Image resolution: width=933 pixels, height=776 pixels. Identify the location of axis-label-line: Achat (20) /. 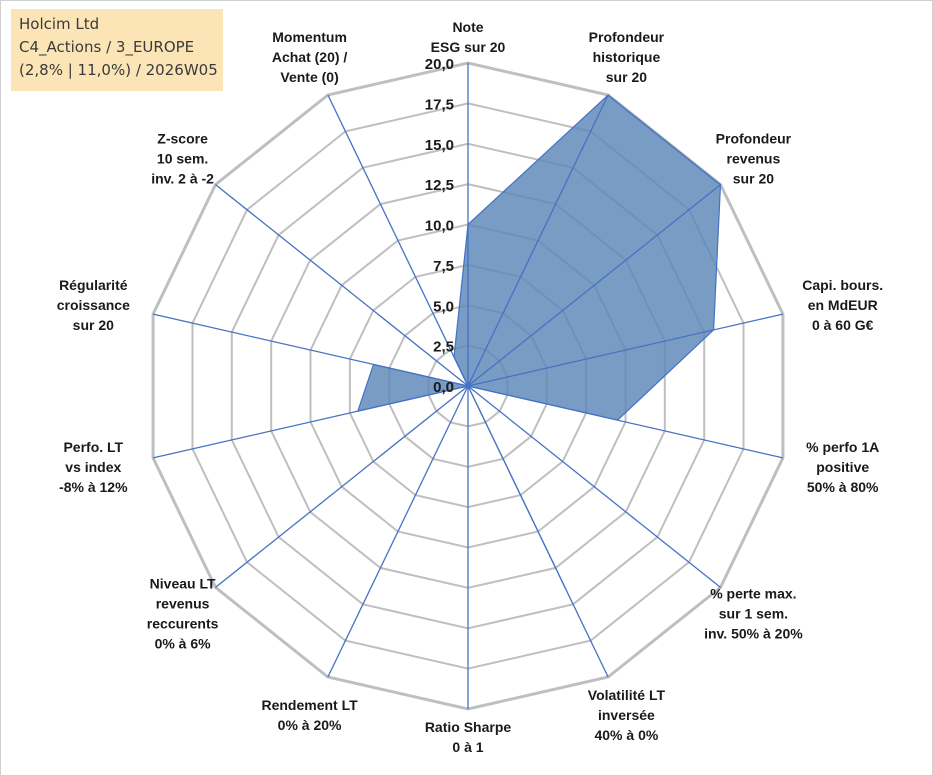
(310, 57).